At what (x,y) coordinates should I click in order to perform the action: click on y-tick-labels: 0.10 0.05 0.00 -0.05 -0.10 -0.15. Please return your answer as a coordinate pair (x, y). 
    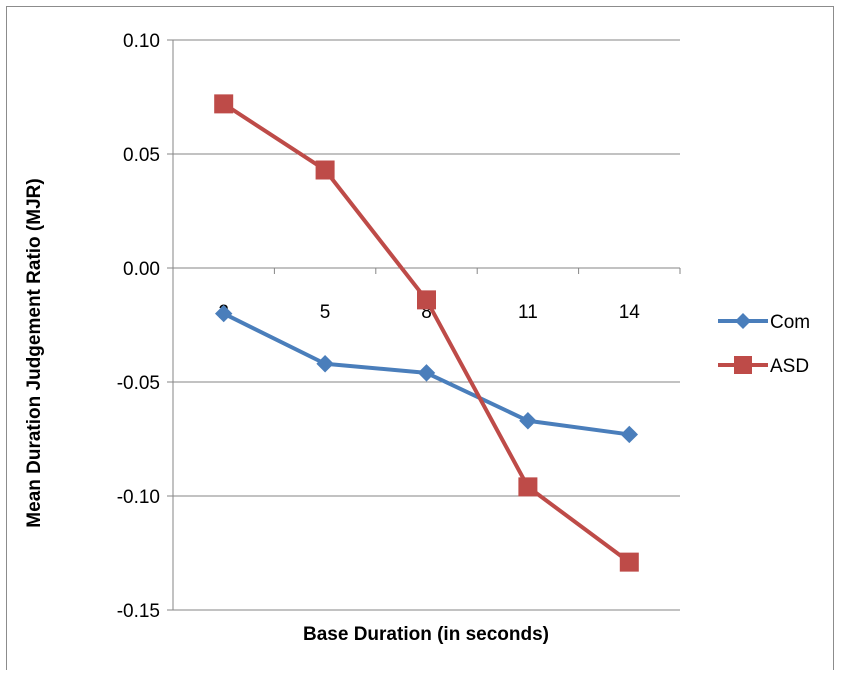
    Looking at the image, I should click on (138, 326).